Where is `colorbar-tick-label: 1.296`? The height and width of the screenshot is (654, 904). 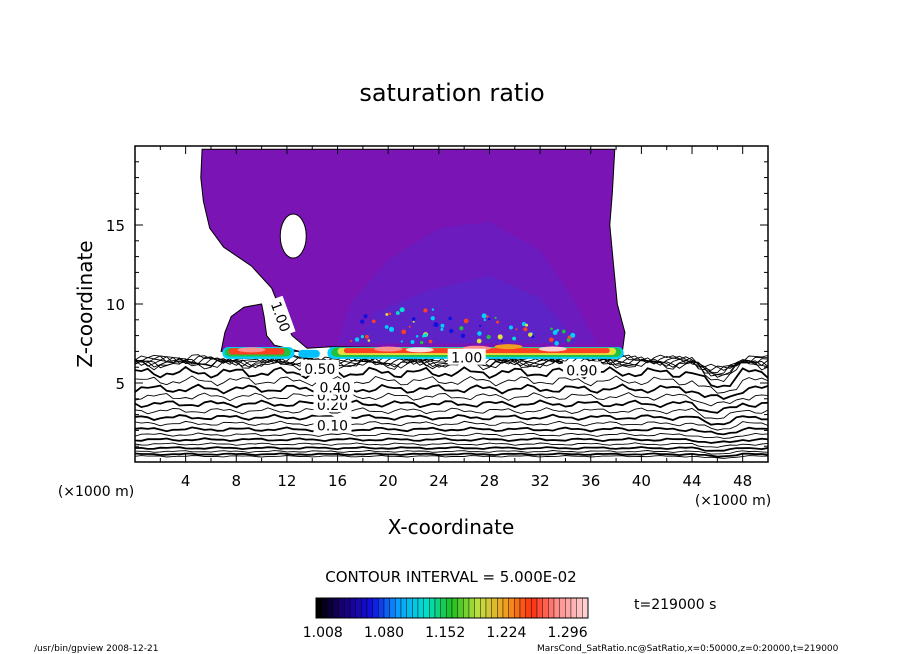
colorbar-tick-label: 1.296 is located at coordinates (568, 633).